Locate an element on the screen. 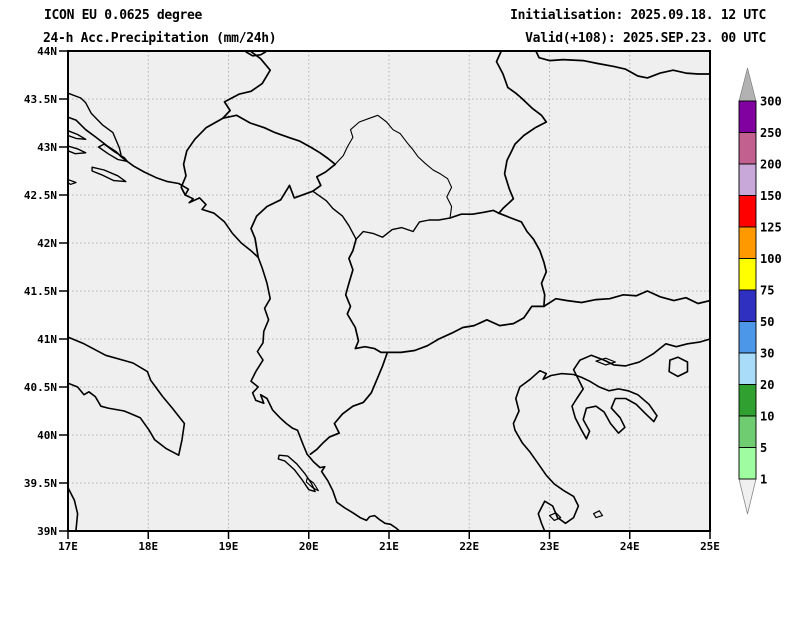 The width and height of the screenshot is (800, 618). coast-italy-calabria is located at coordinates (73, 508).